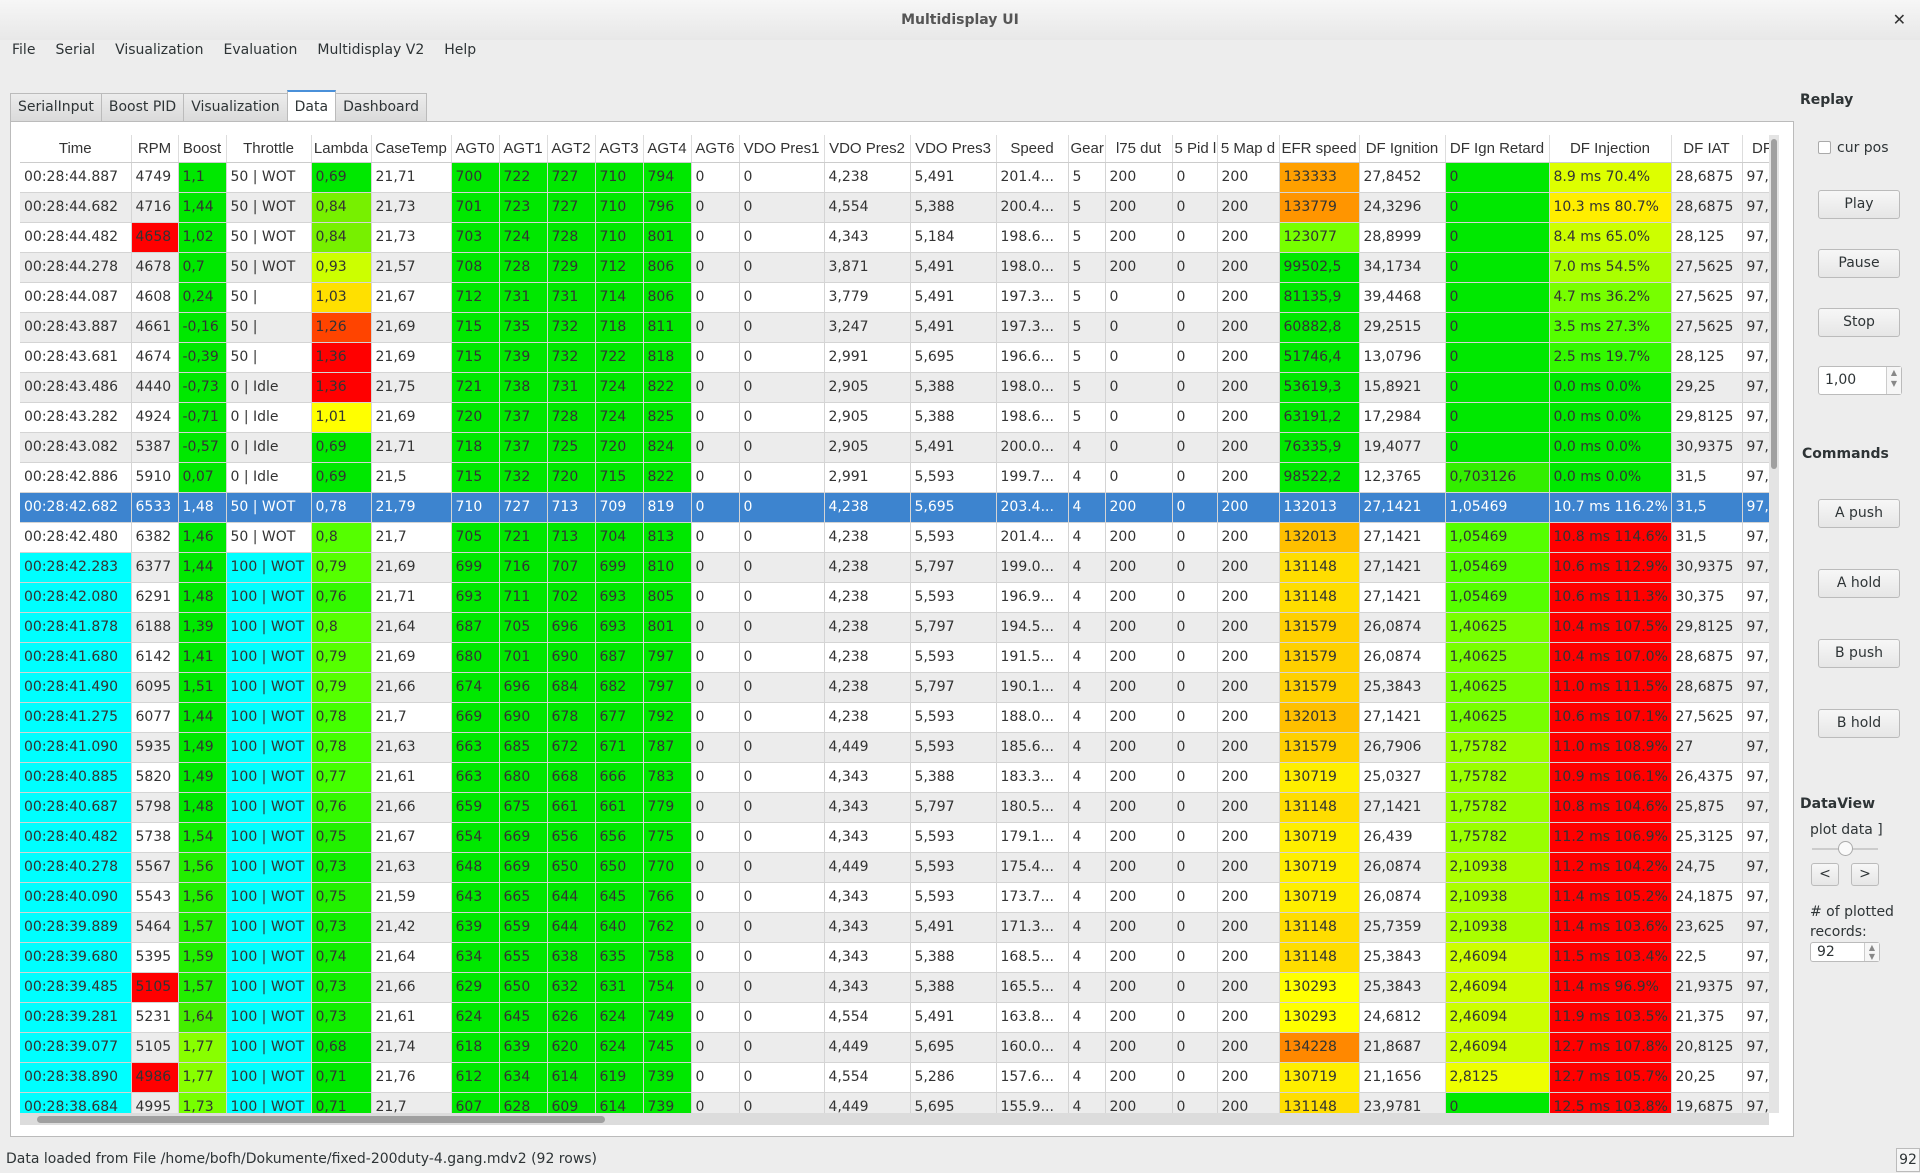  I want to click on vertical-scroll-thumb, so click(1774, 304).